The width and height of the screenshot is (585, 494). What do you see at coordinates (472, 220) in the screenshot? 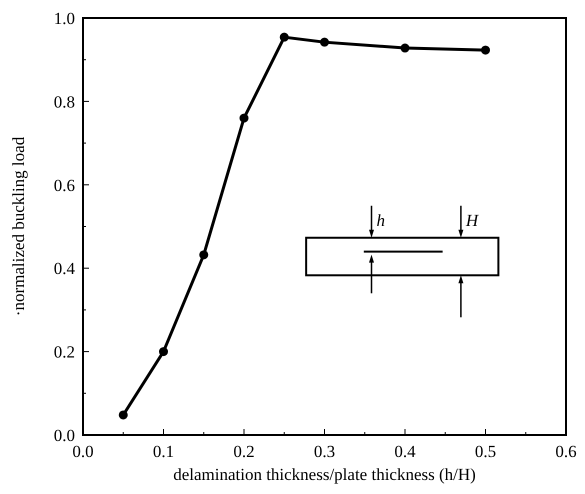
I see `annotation: H` at bounding box center [472, 220].